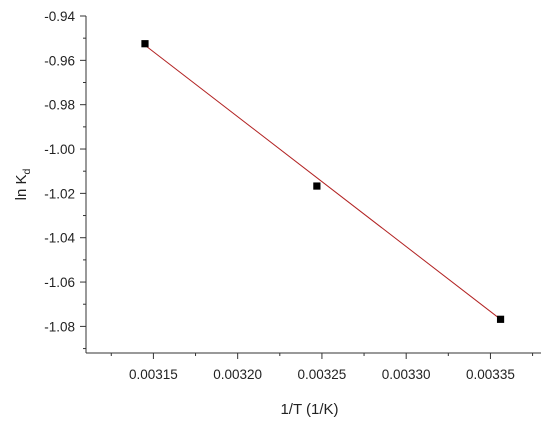 The image size is (550, 427). What do you see at coordinates (322, 374) in the screenshot?
I see `x-tick-label: 0.00325` at bounding box center [322, 374].